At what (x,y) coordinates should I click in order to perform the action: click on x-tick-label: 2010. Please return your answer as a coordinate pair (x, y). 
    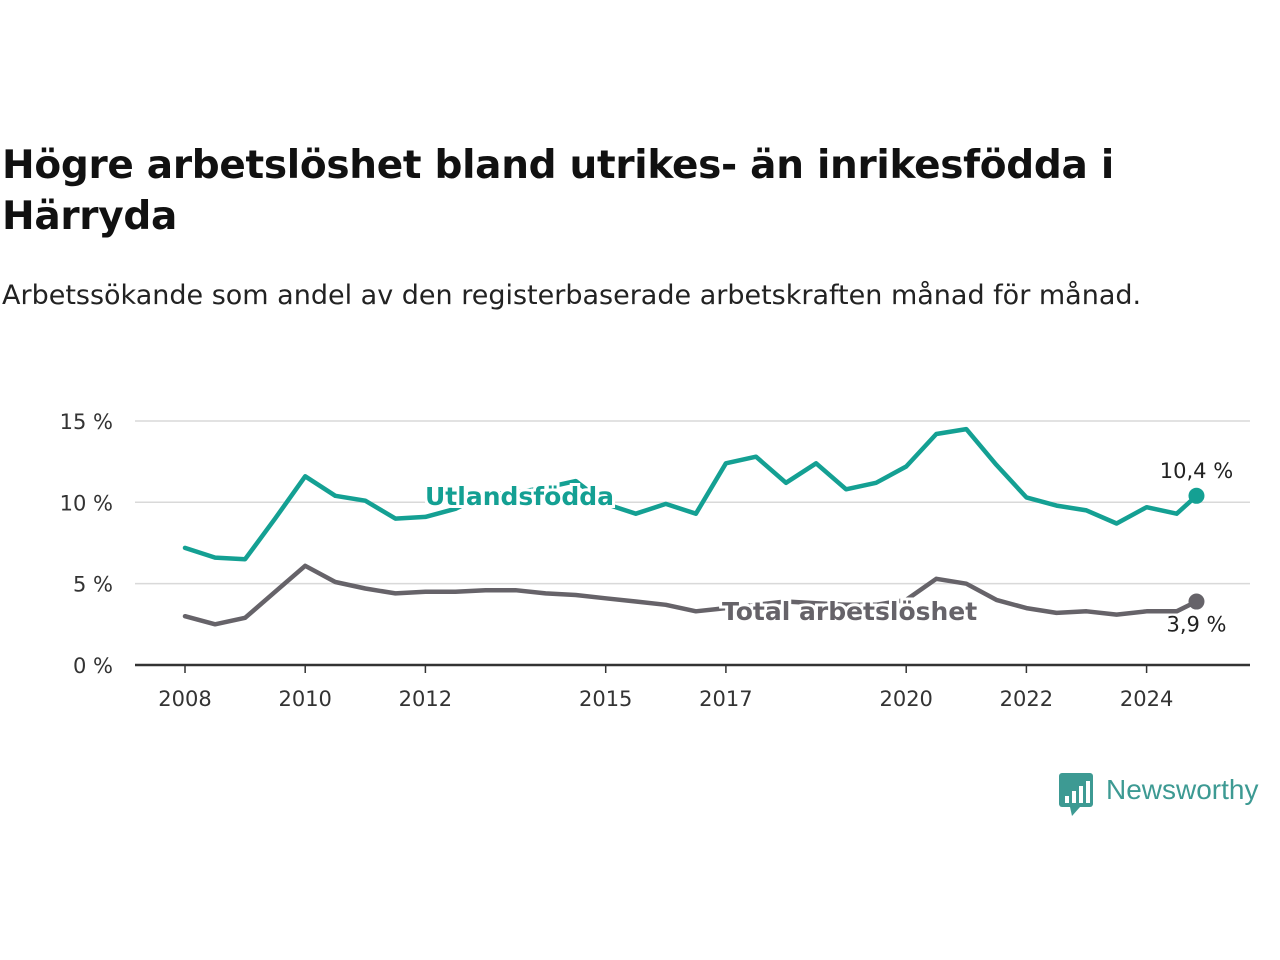
    Looking at the image, I should click on (304, 699).